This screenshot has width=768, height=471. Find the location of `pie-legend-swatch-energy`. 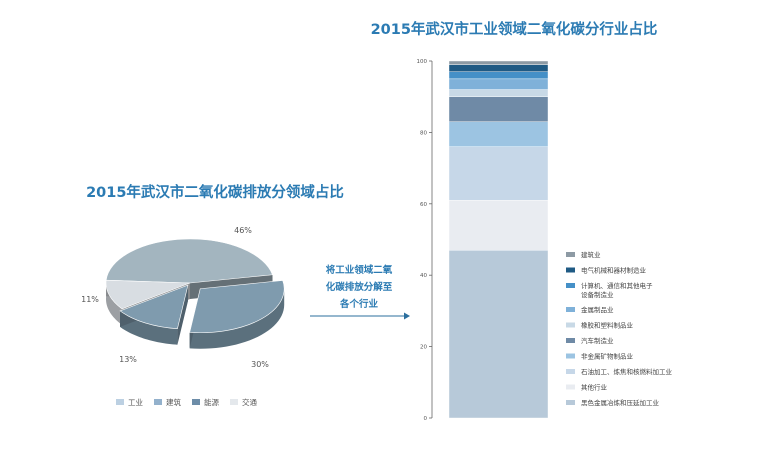

pie-legend-swatch-energy is located at coordinates (196, 402).